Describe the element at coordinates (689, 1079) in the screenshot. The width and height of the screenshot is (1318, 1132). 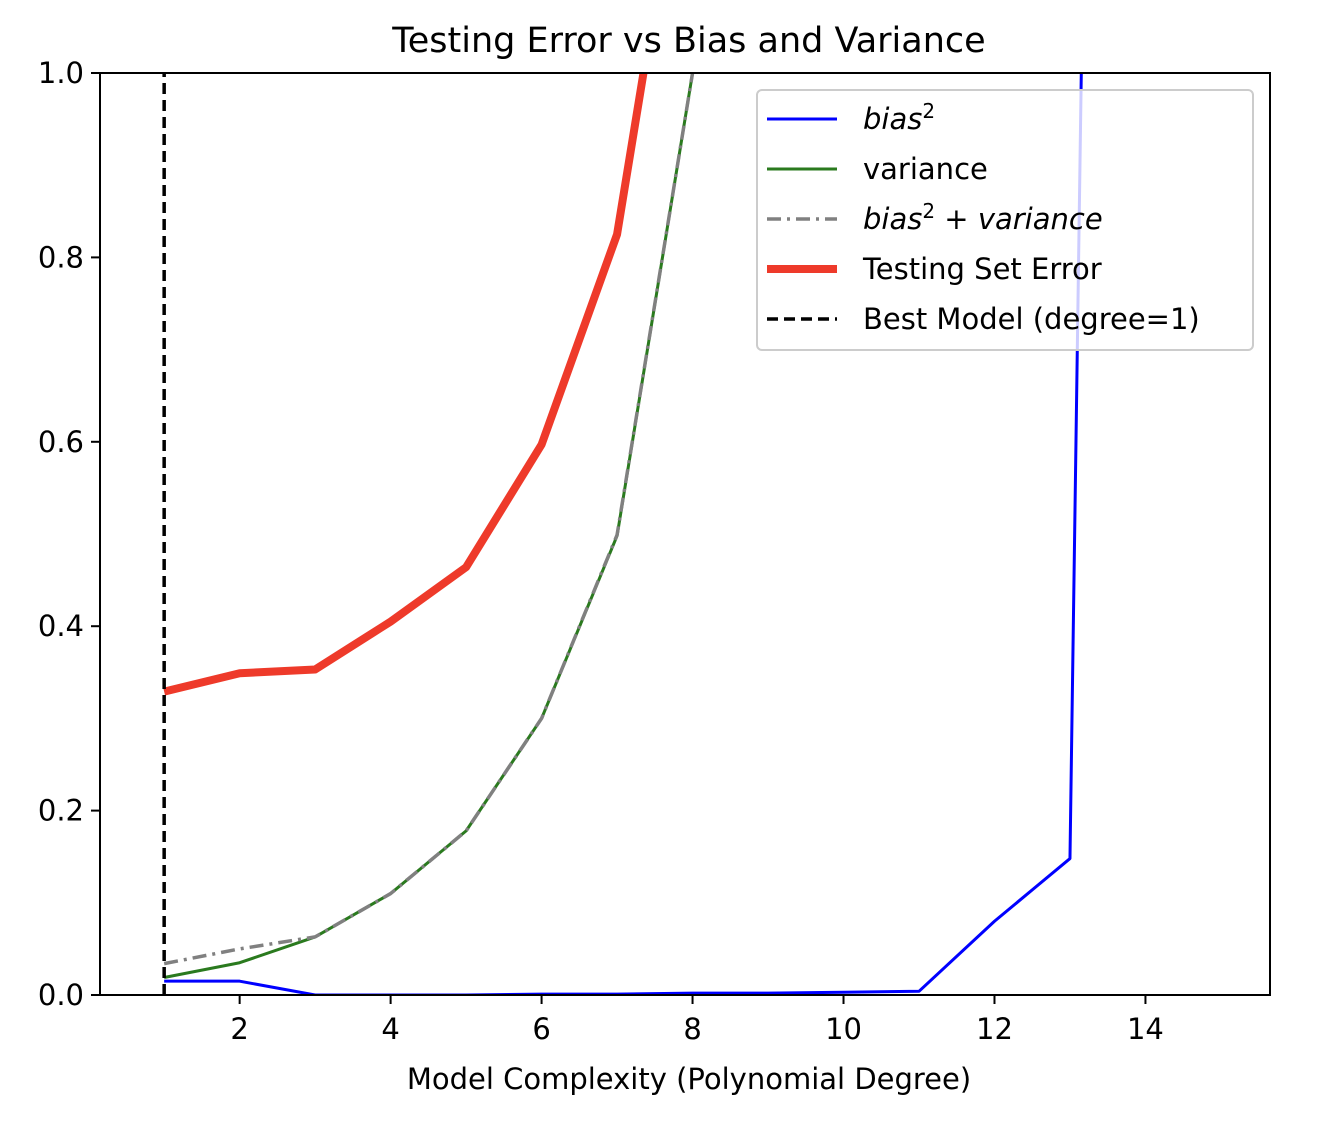
I see `x-axis-label: Model Complexity (Polynomial Degree)` at that location.